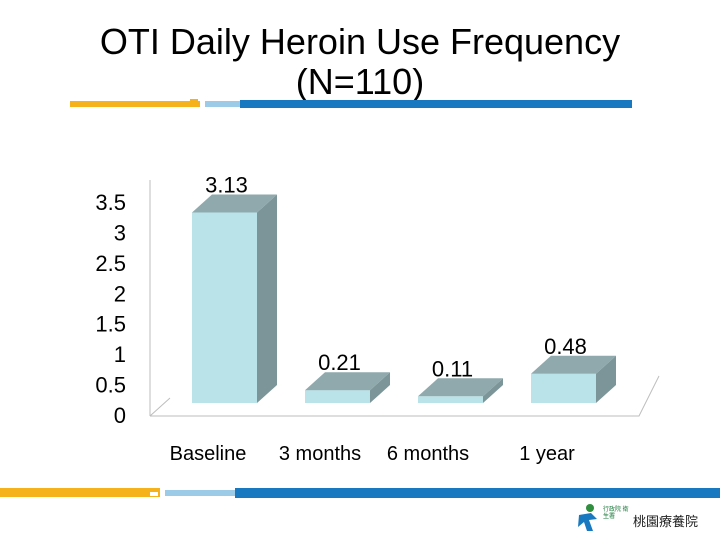 The image size is (720, 540). What do you see at coordinates (565, 346) in the screenshot?
I see `bar-data-label: 0.48` at bounding box center [565, 346].